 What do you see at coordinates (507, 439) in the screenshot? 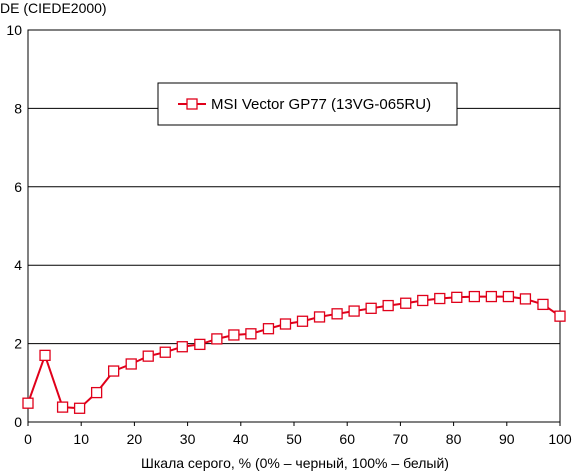
I see `x-tick-label: 90` at bounding box center [507, 439].